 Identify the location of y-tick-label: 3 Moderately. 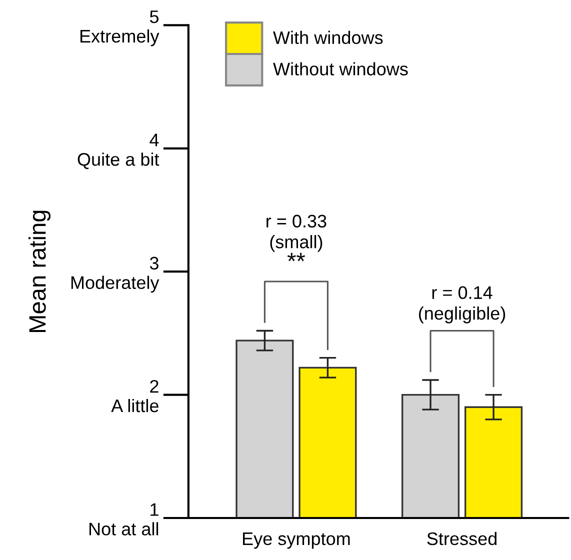
(115, 274).